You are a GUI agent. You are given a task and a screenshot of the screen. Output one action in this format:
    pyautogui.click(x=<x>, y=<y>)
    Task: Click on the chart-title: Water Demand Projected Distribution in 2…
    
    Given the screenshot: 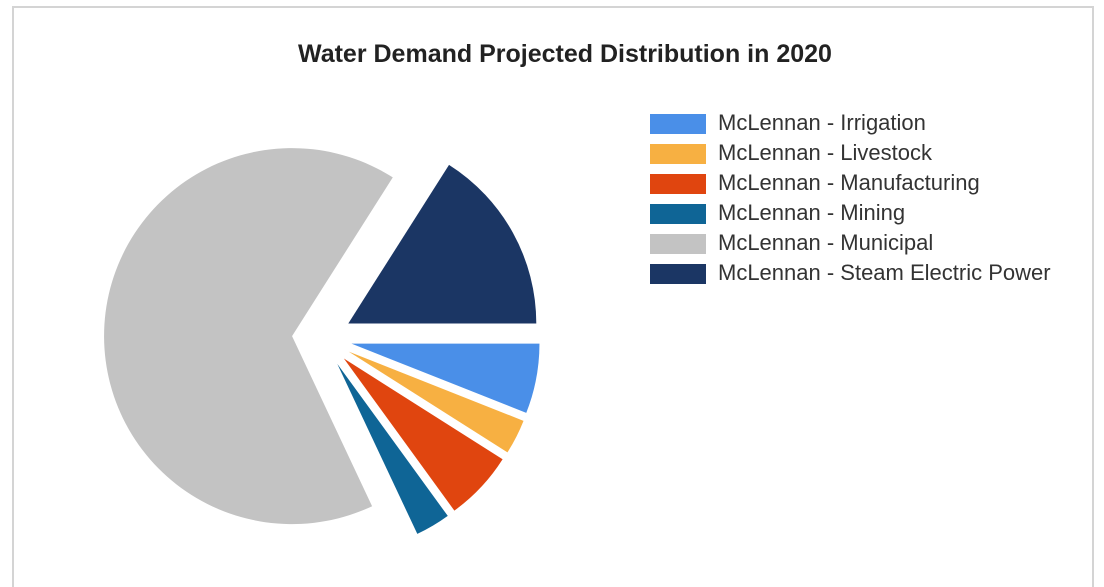 What is the action you would take?
    pyautogui.click(x=565, y=54)
    